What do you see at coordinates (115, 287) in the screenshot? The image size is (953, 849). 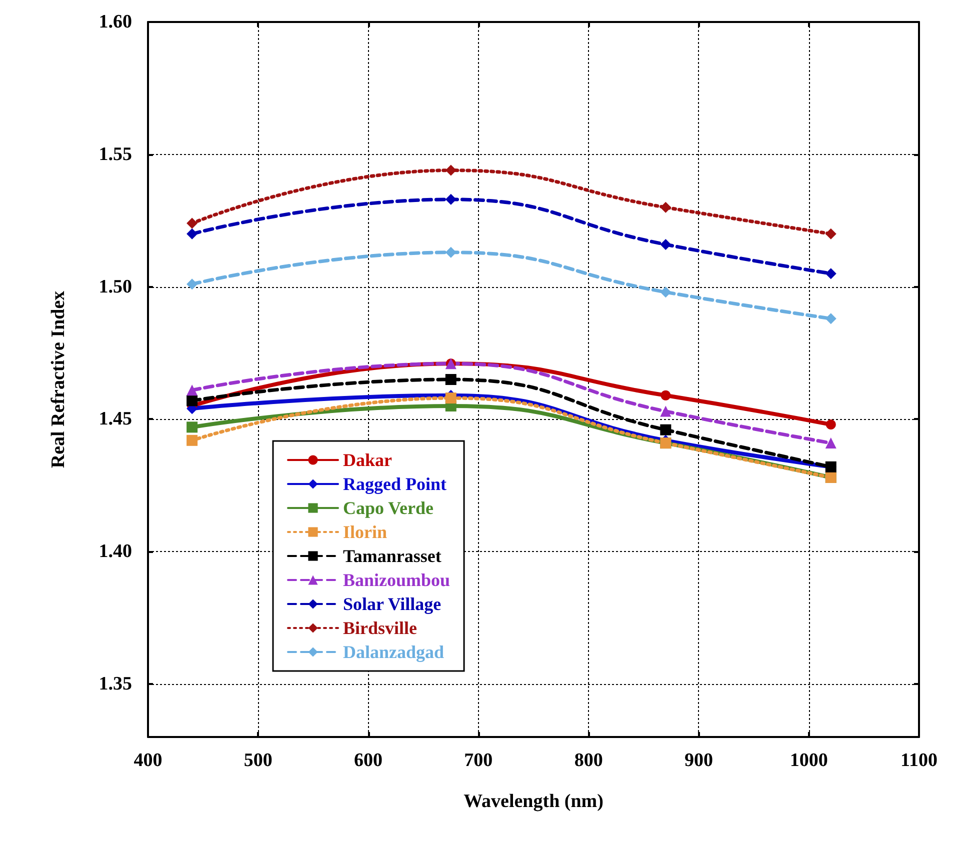 I see `y-tick-label: 1.50` at bounding box center [115, 287].